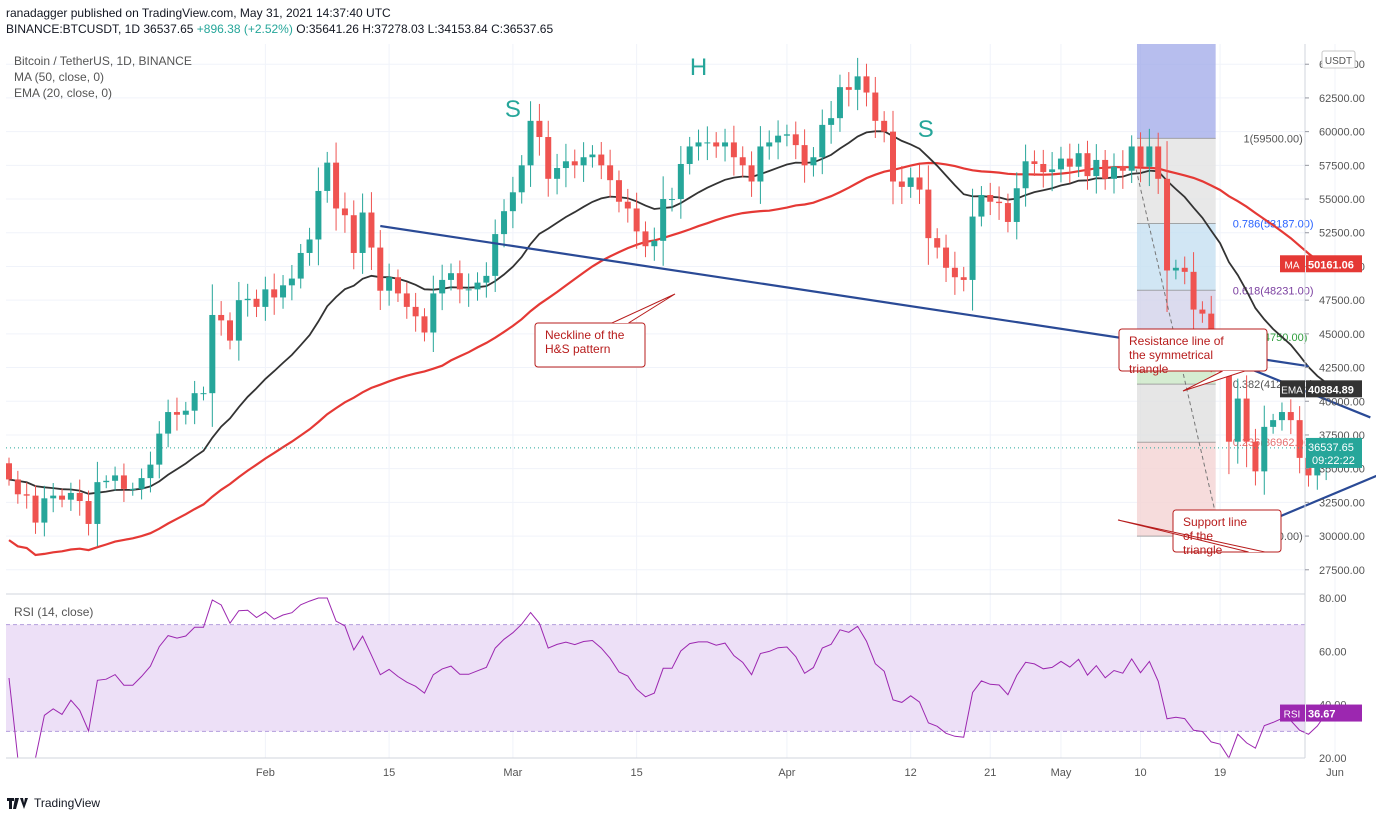 The width and height of the screenshot is (1376, 823). I want to click on resistance-callout, so click(1193, 350).